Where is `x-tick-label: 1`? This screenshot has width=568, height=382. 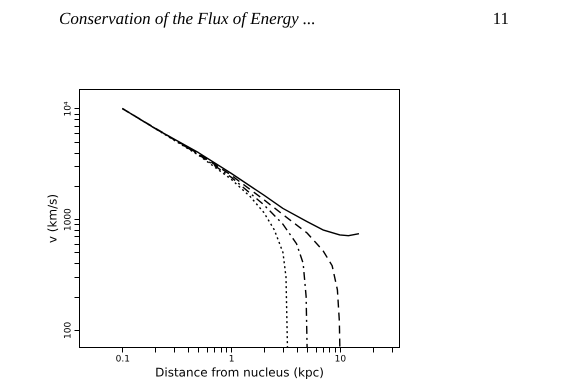
x-tick-label: 1 is located at coordinates (231, 359).